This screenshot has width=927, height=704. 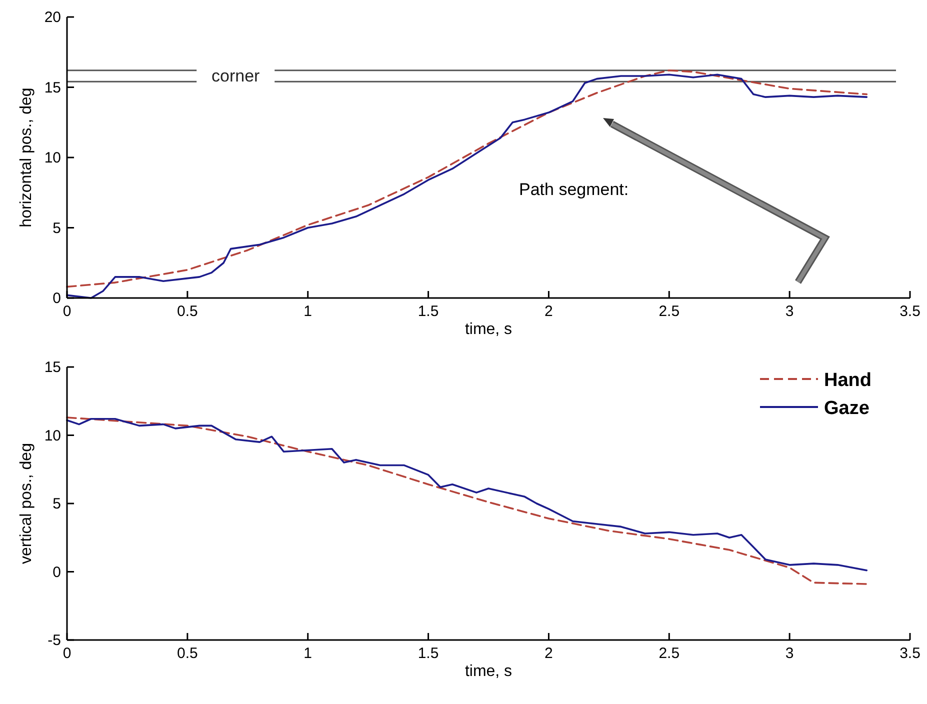 I want to click on y-tick-label: -5, so click(x=54, y=640).